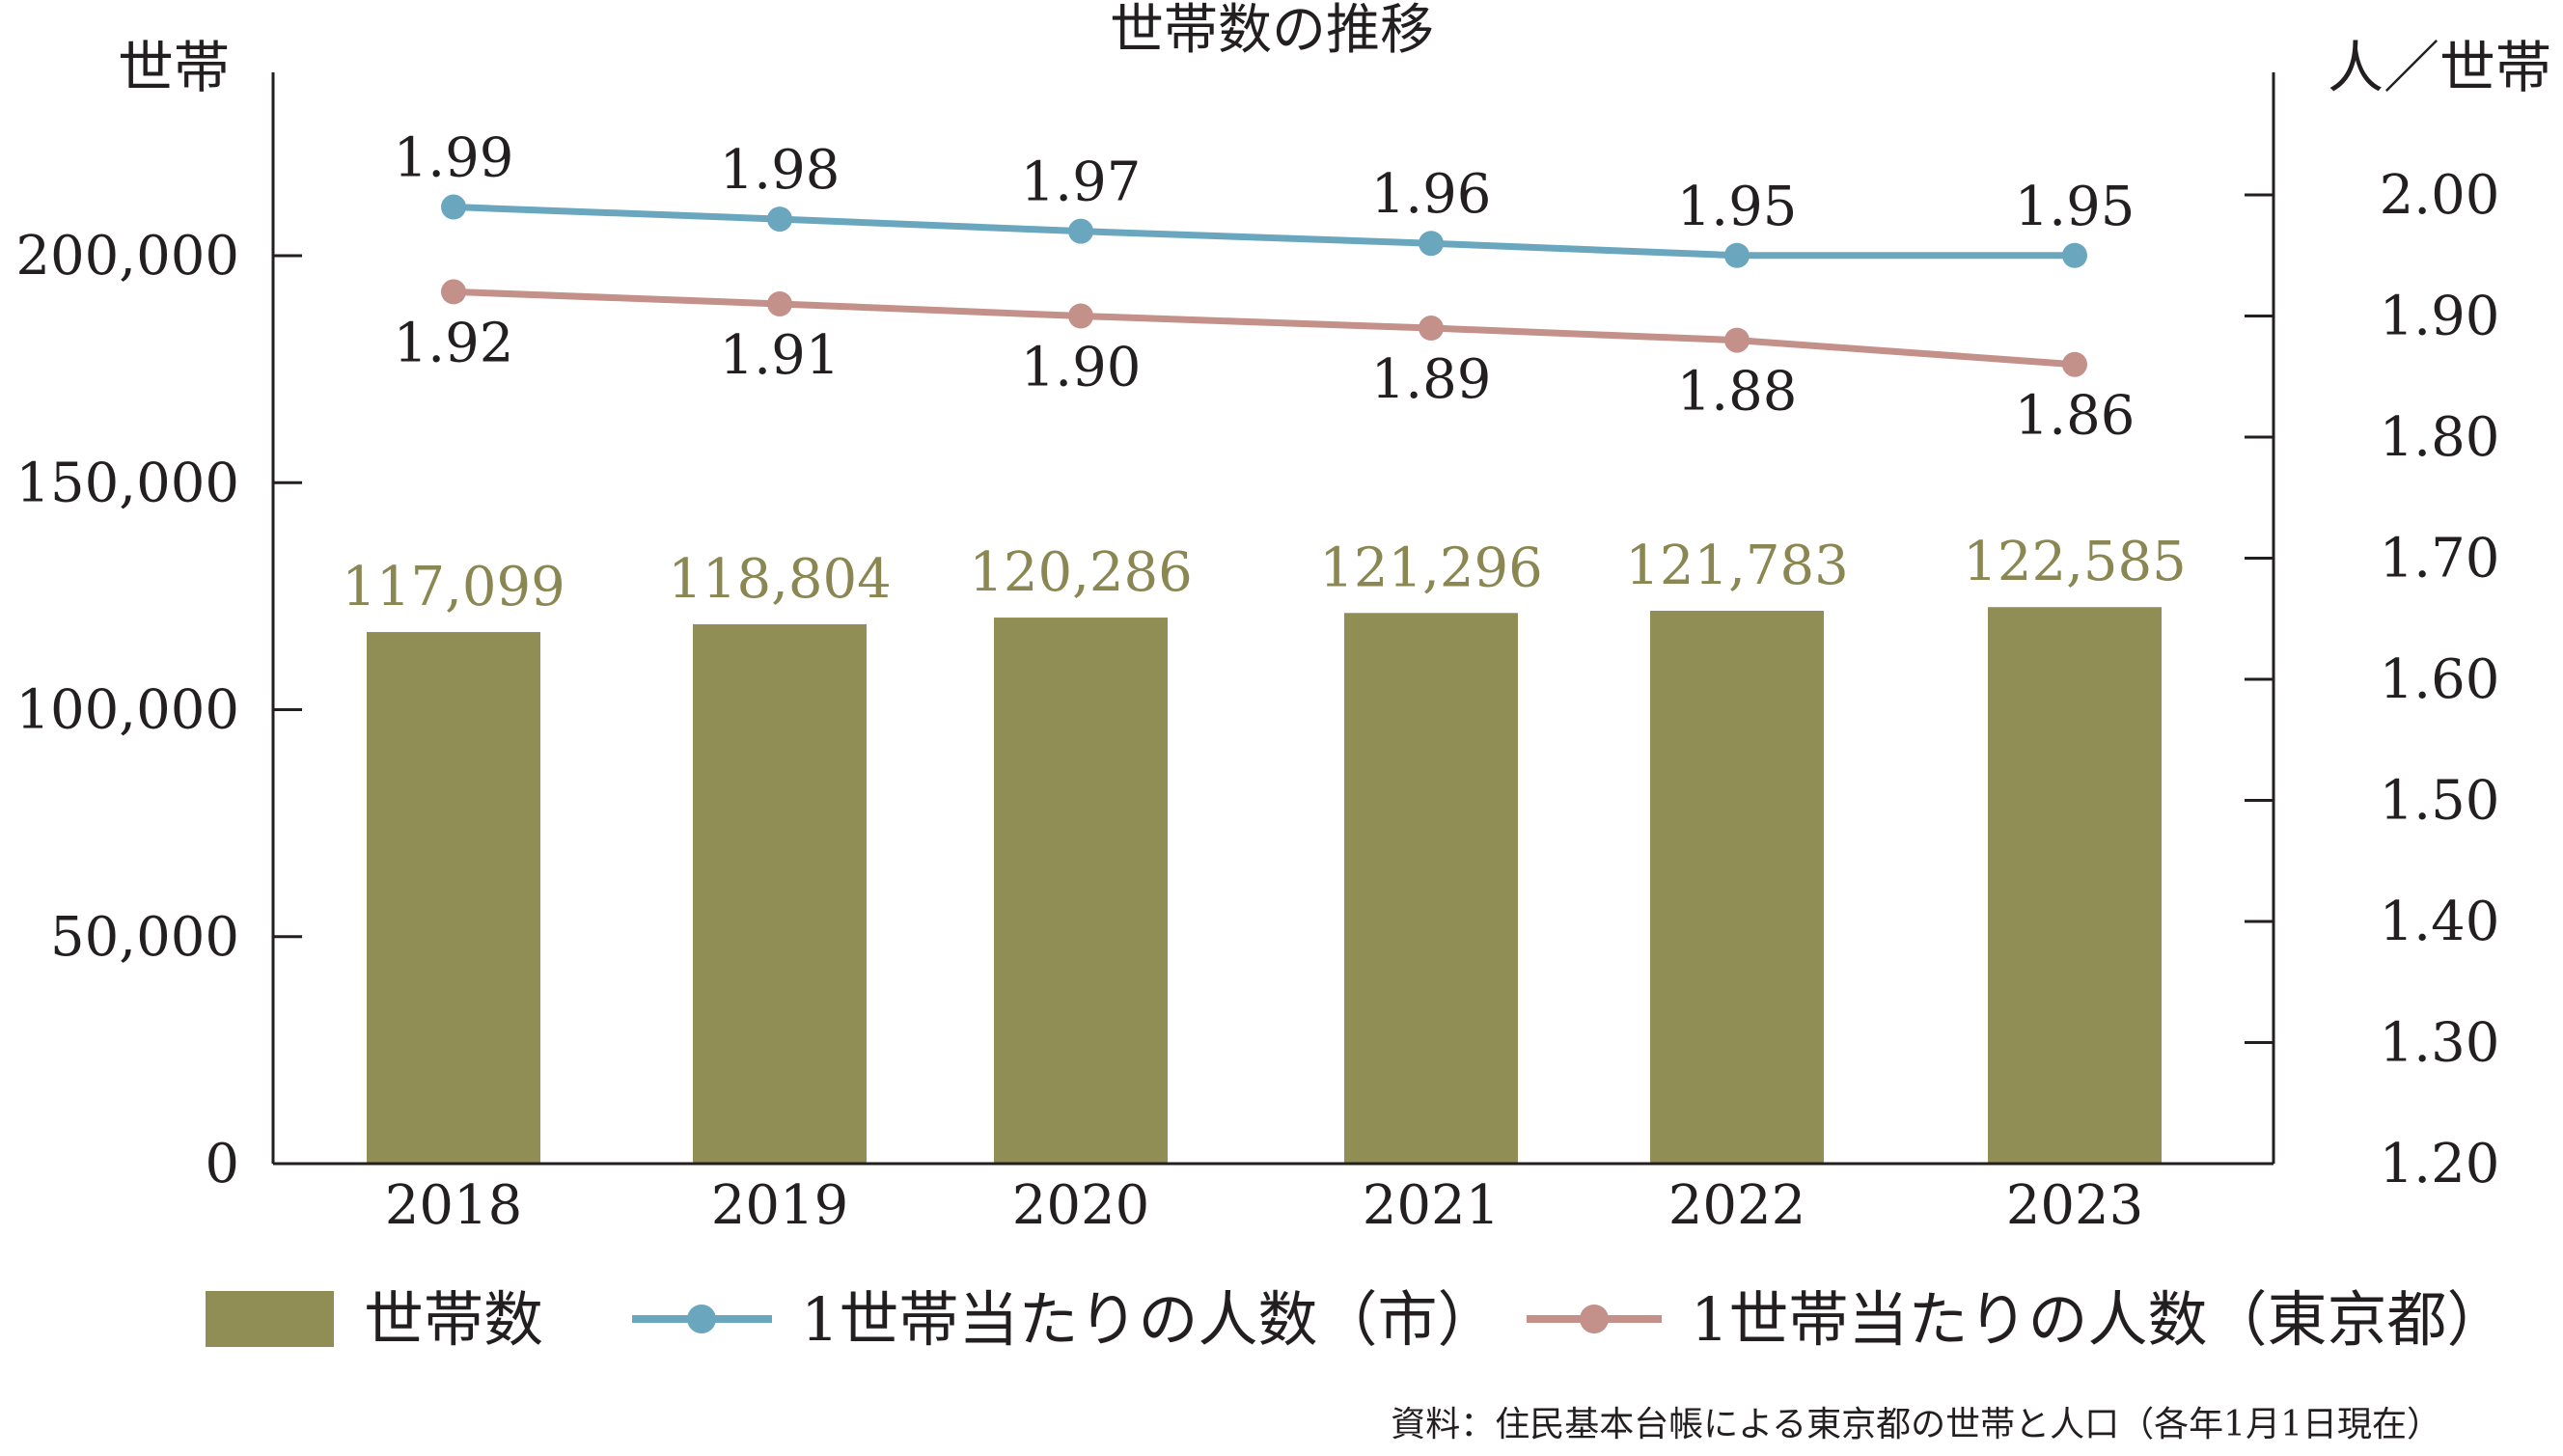 The height and width of the screenshot is (1456, 2563). What do you see at coordinates (1431, 889) in the screenshot?
I see `bar-2021` at bounding box center [1431, 889].